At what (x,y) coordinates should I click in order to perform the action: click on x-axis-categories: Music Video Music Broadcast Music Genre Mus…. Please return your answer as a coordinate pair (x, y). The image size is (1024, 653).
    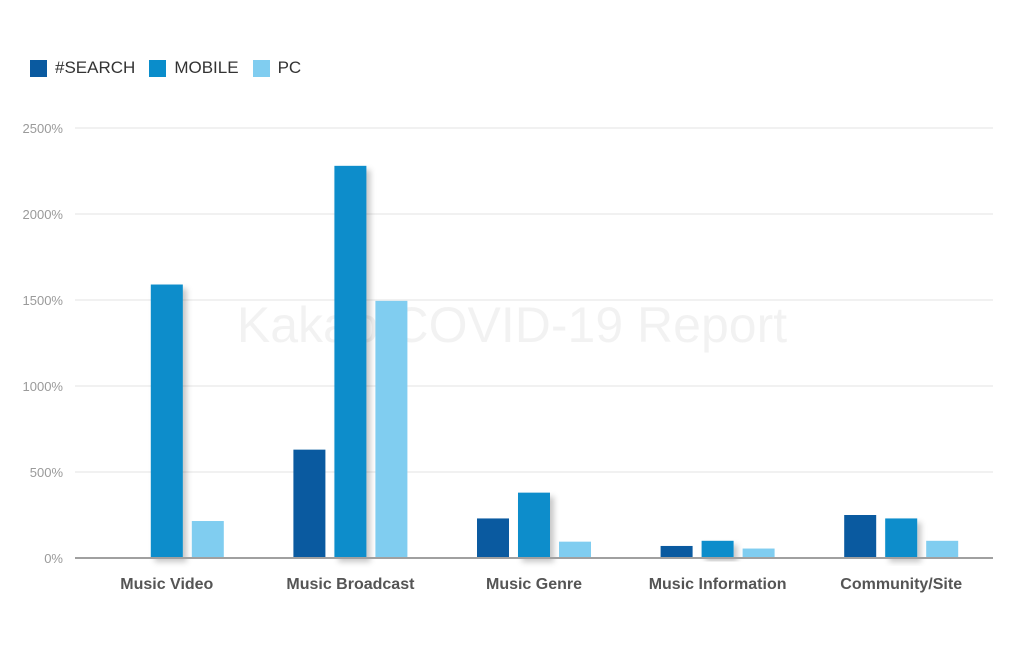
    Looking at the image, I should click on (541, 584).